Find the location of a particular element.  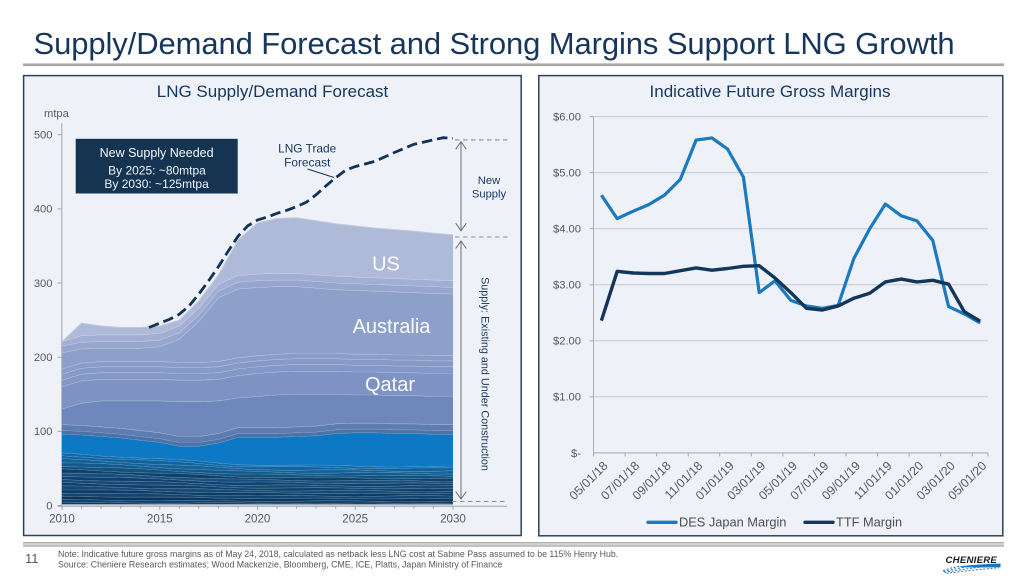

svg-text: Qatar is located at coordinates (390, 385).